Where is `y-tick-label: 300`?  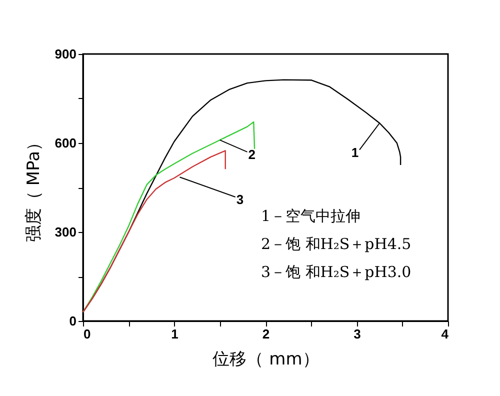 y-tick-label: 300 is located at coordinates (65, 232).